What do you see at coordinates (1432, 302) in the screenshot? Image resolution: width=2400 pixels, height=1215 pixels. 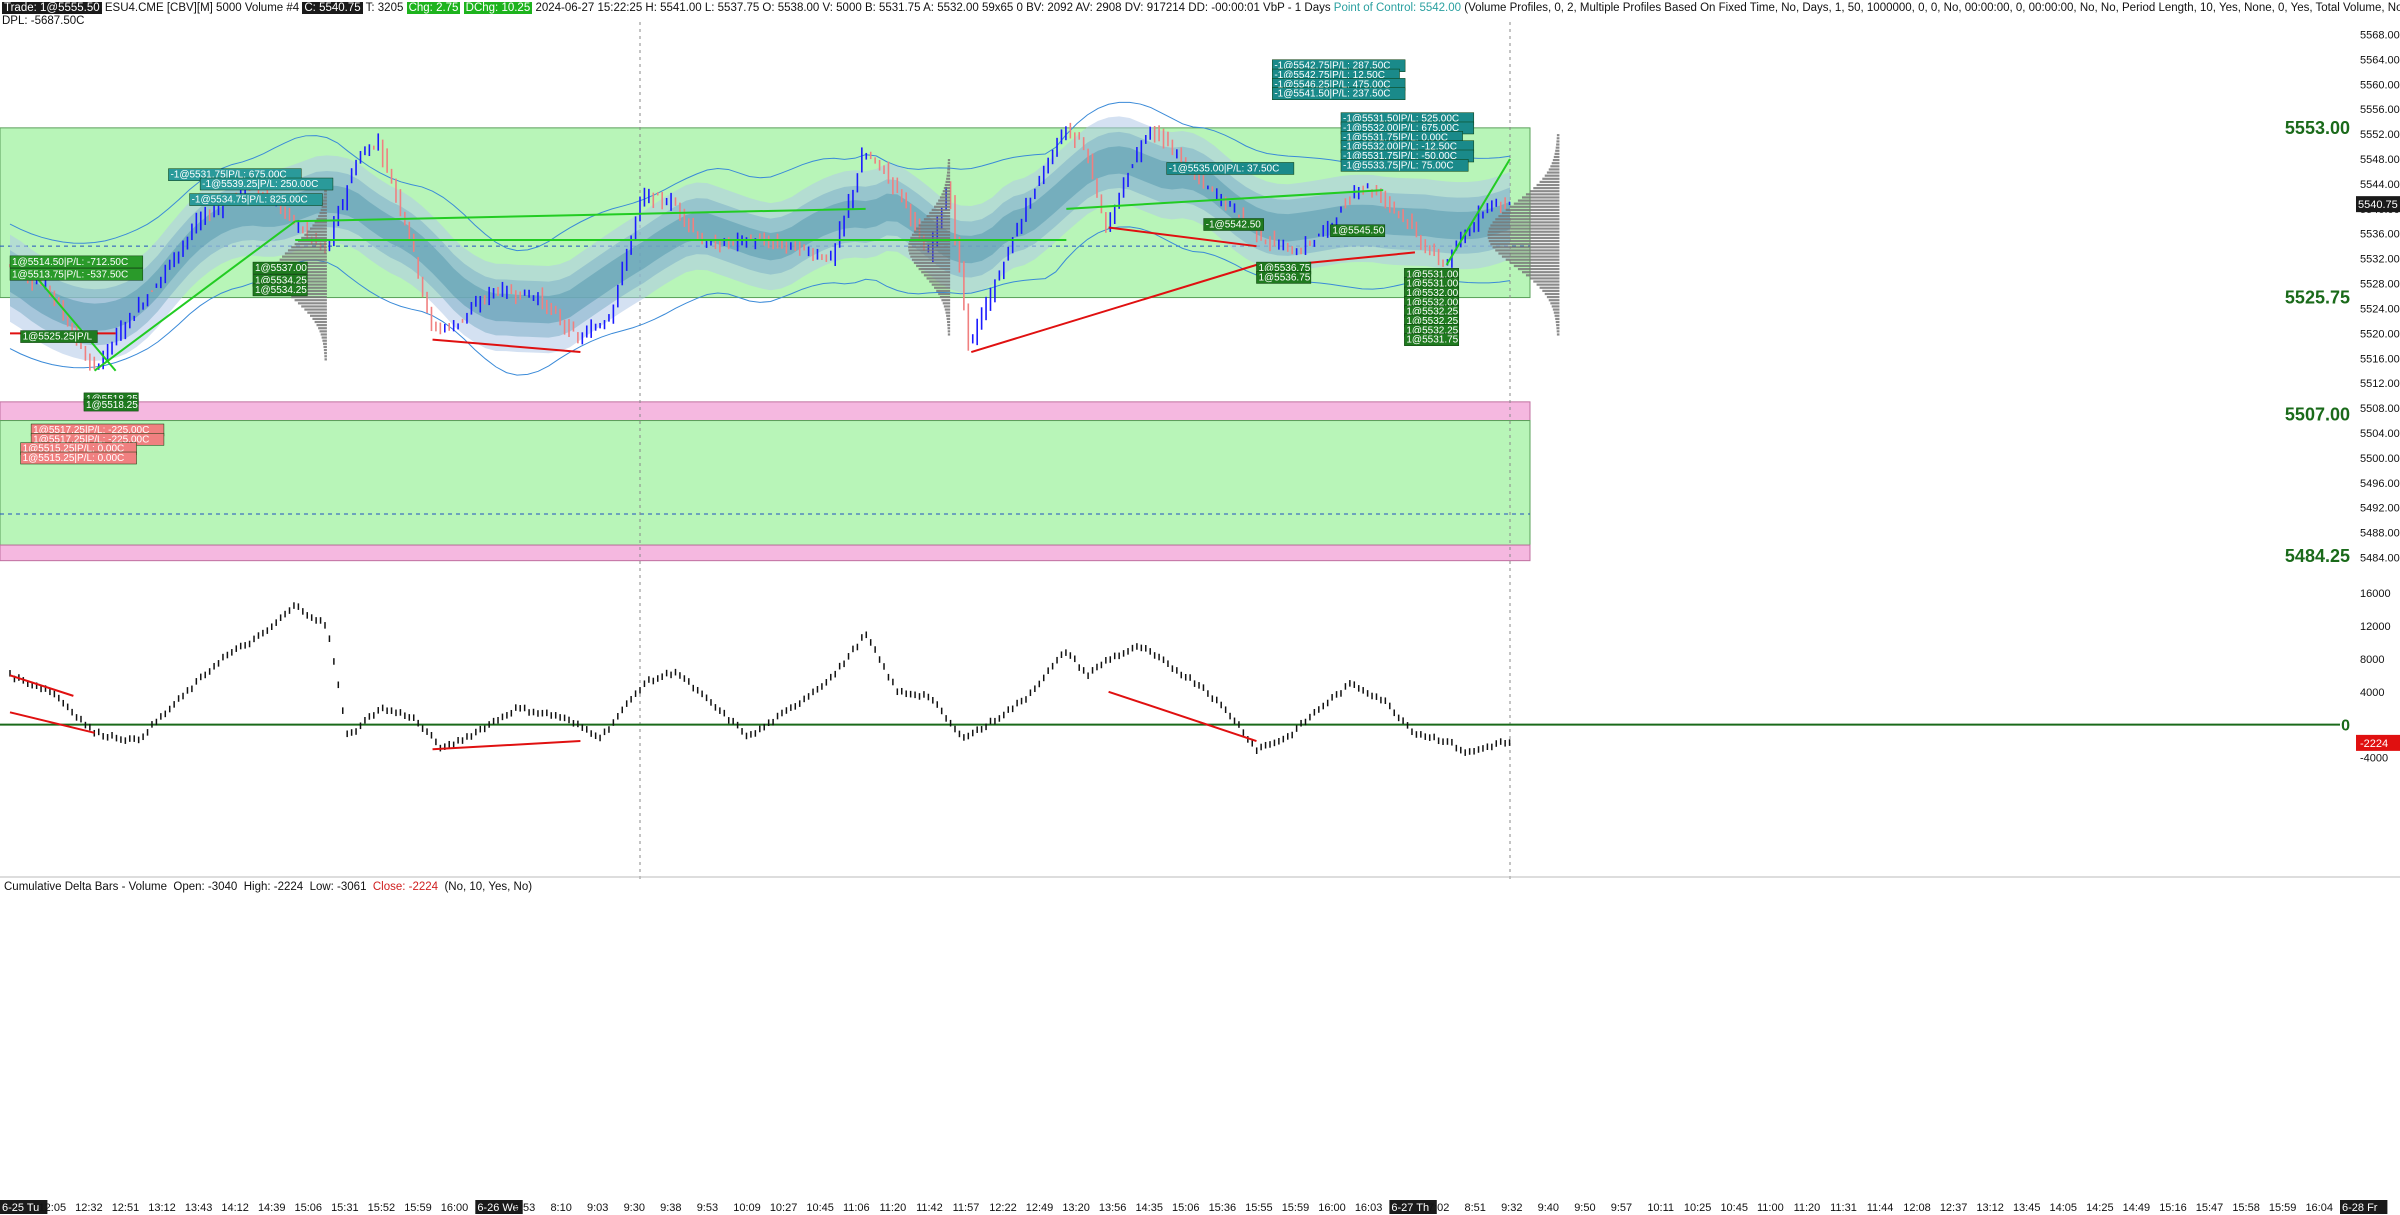 I see `order-label: 1@5532.00` at bounding box center [1432, 302].